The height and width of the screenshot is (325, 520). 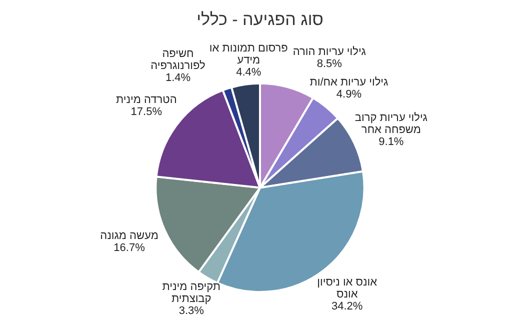 What do you see at coordinates (391, 124) in the screenshot?
I see `slice-label: גילוי עריות קרוב משפחה אחר` at bounding box center [391, 124].